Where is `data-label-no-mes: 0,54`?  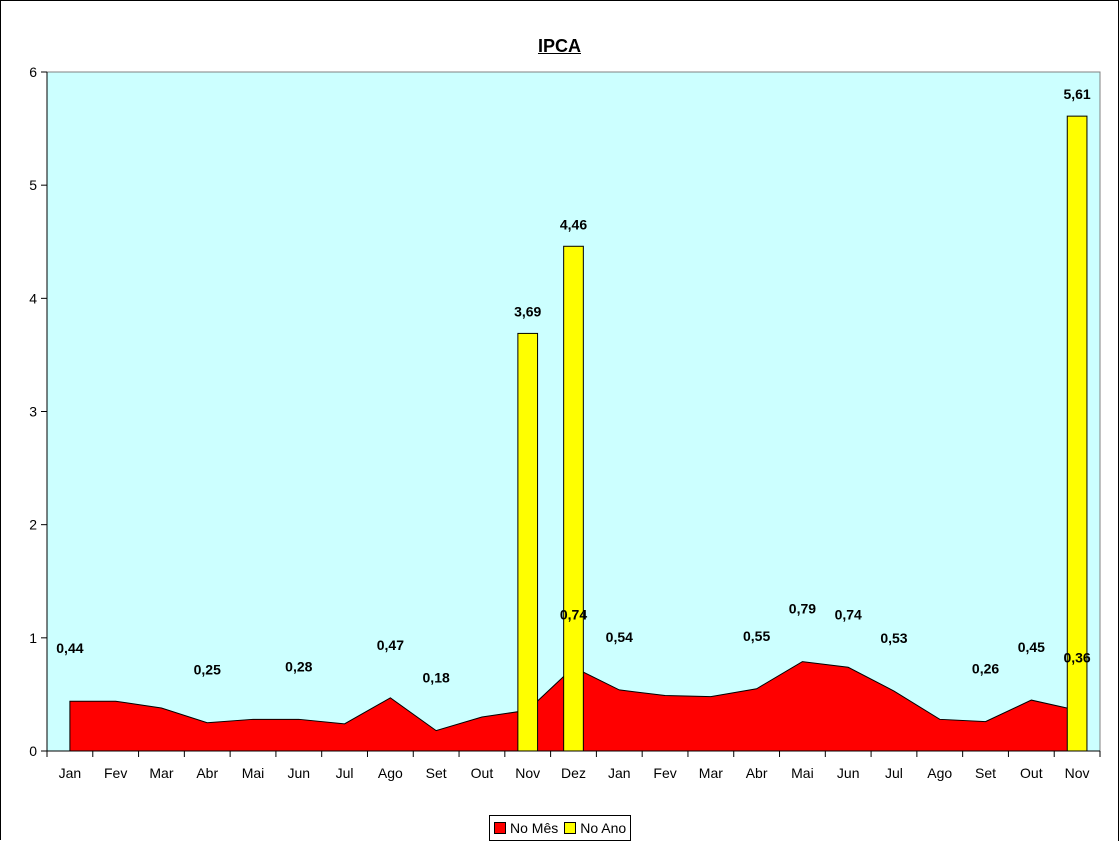 data-label-no-mes: 0,54 is located at coordinates (619, 637).